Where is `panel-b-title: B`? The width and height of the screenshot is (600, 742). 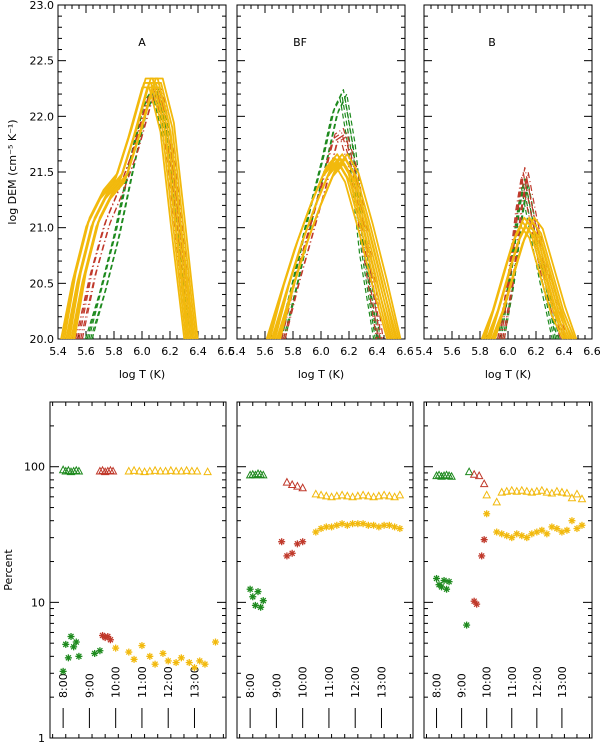
panel-b-title: B is located at coordinates (492, 42).